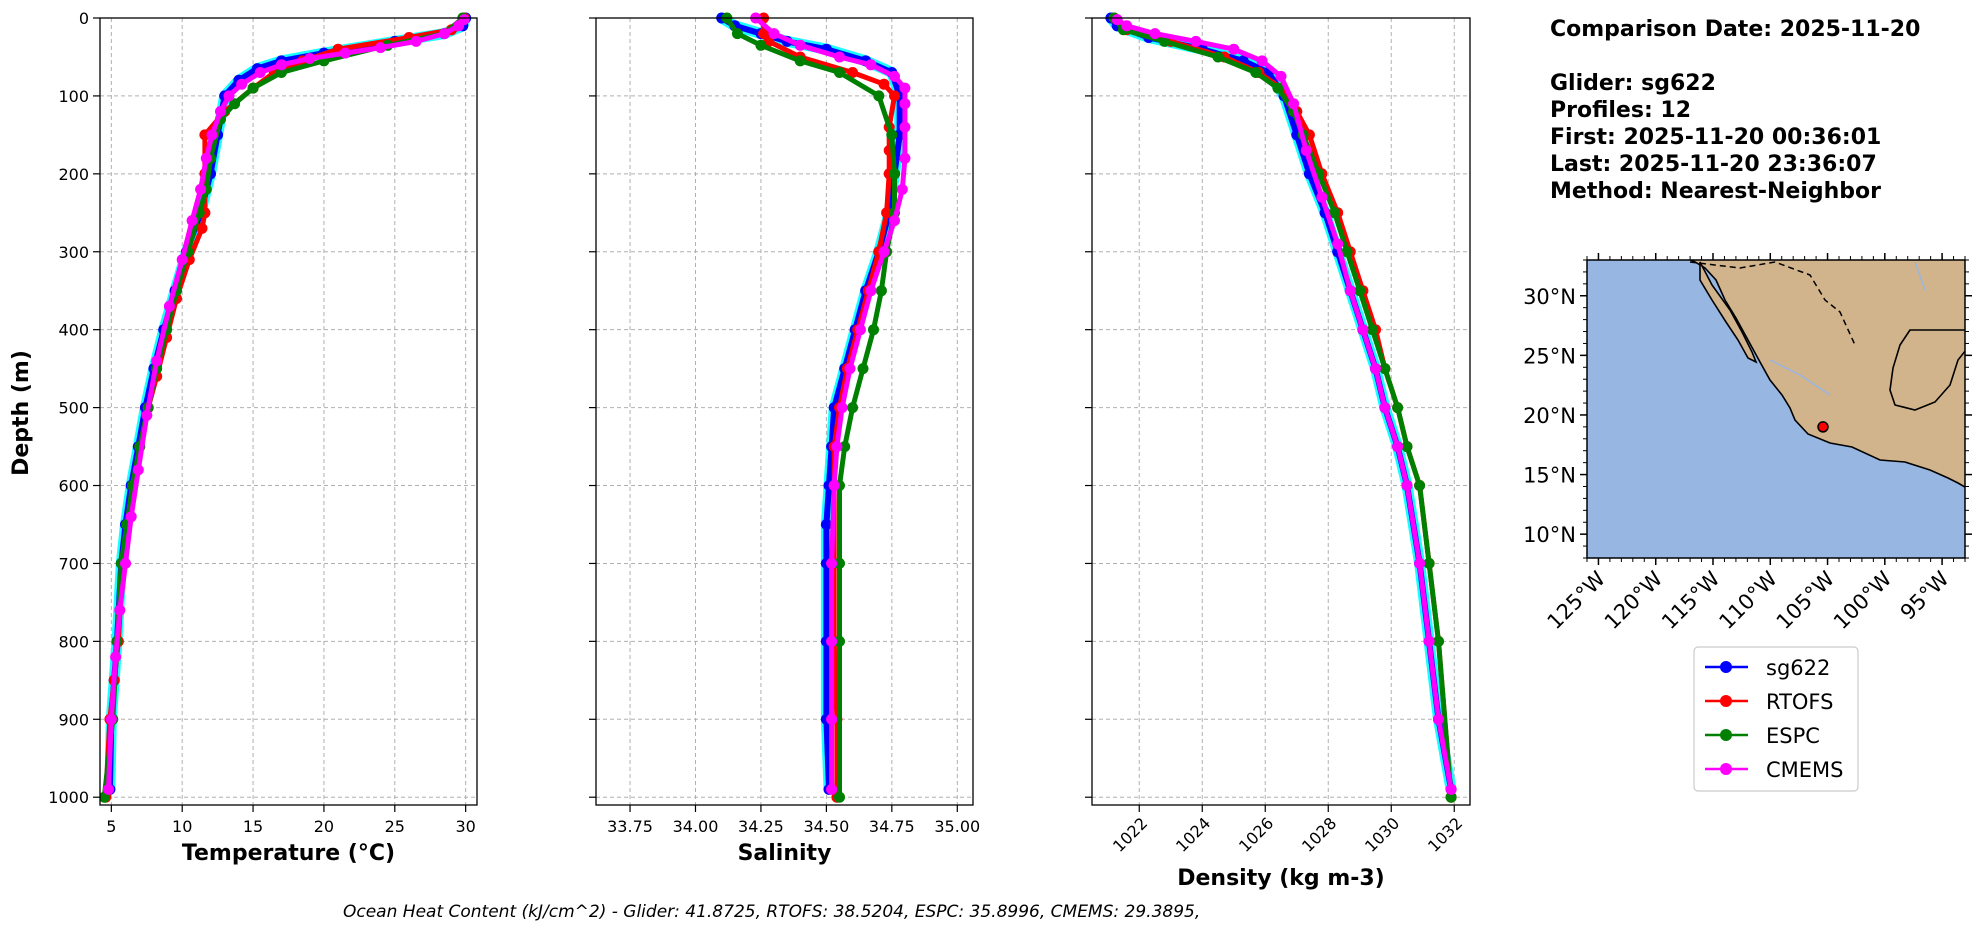 Image resolution: width=1978 pixels, height=934 pixels. Describe the element at coordinates (1726, 667) in the screenshot. I see `legend-marker-sg622` at that location.